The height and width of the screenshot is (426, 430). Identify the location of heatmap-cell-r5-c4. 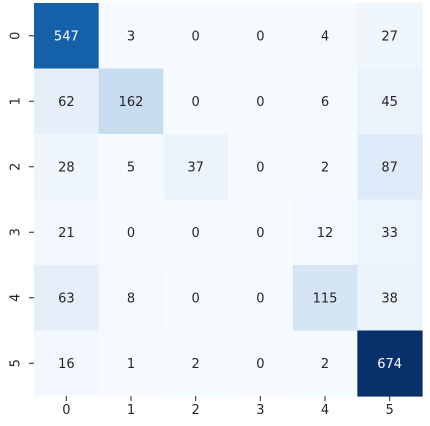
(325, 363).